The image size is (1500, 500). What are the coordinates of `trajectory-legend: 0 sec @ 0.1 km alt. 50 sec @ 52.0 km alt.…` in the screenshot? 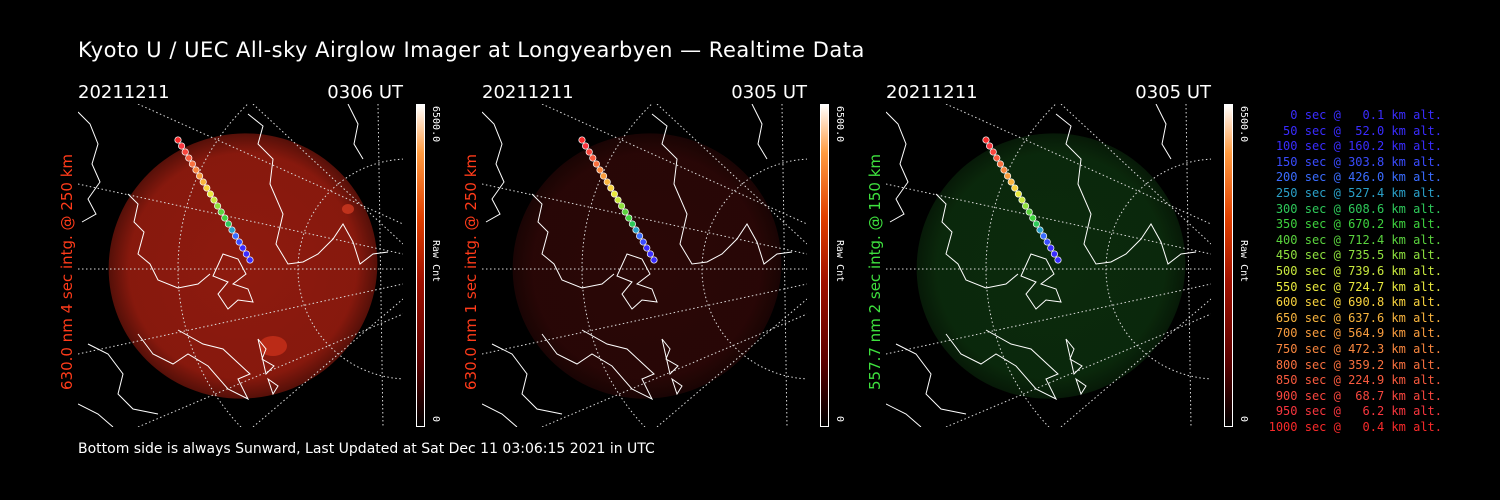 It's located at (1352, 271).